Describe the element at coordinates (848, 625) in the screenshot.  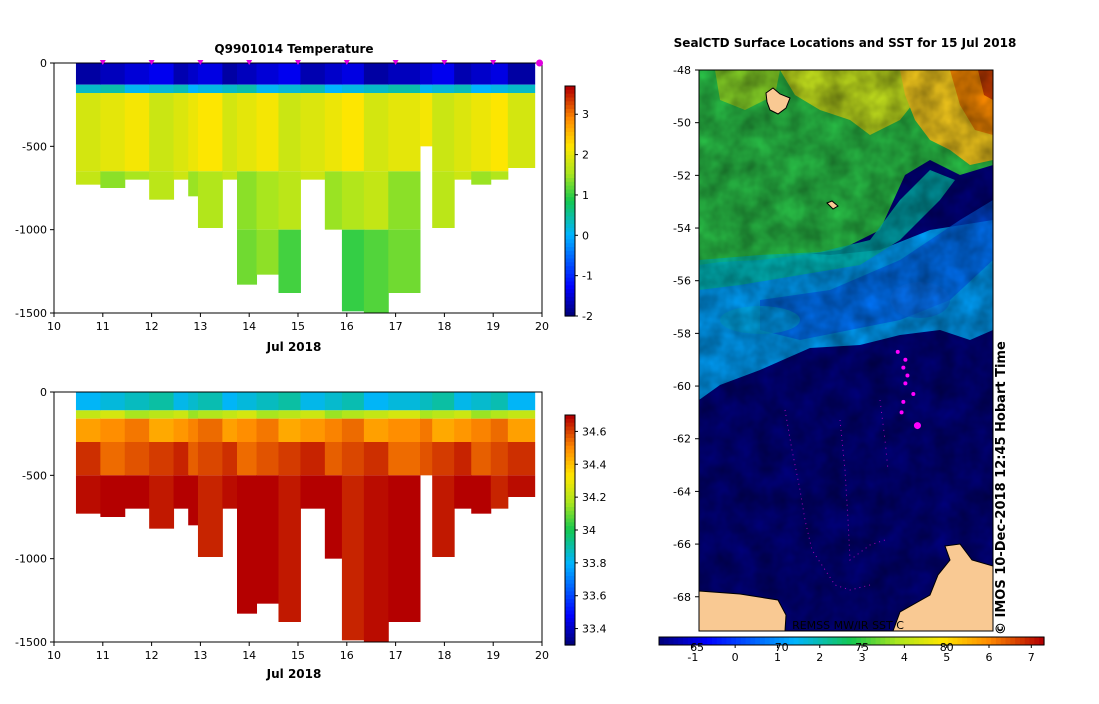
I see `map-watermark: REMSS MW/IR SST C` at that location.